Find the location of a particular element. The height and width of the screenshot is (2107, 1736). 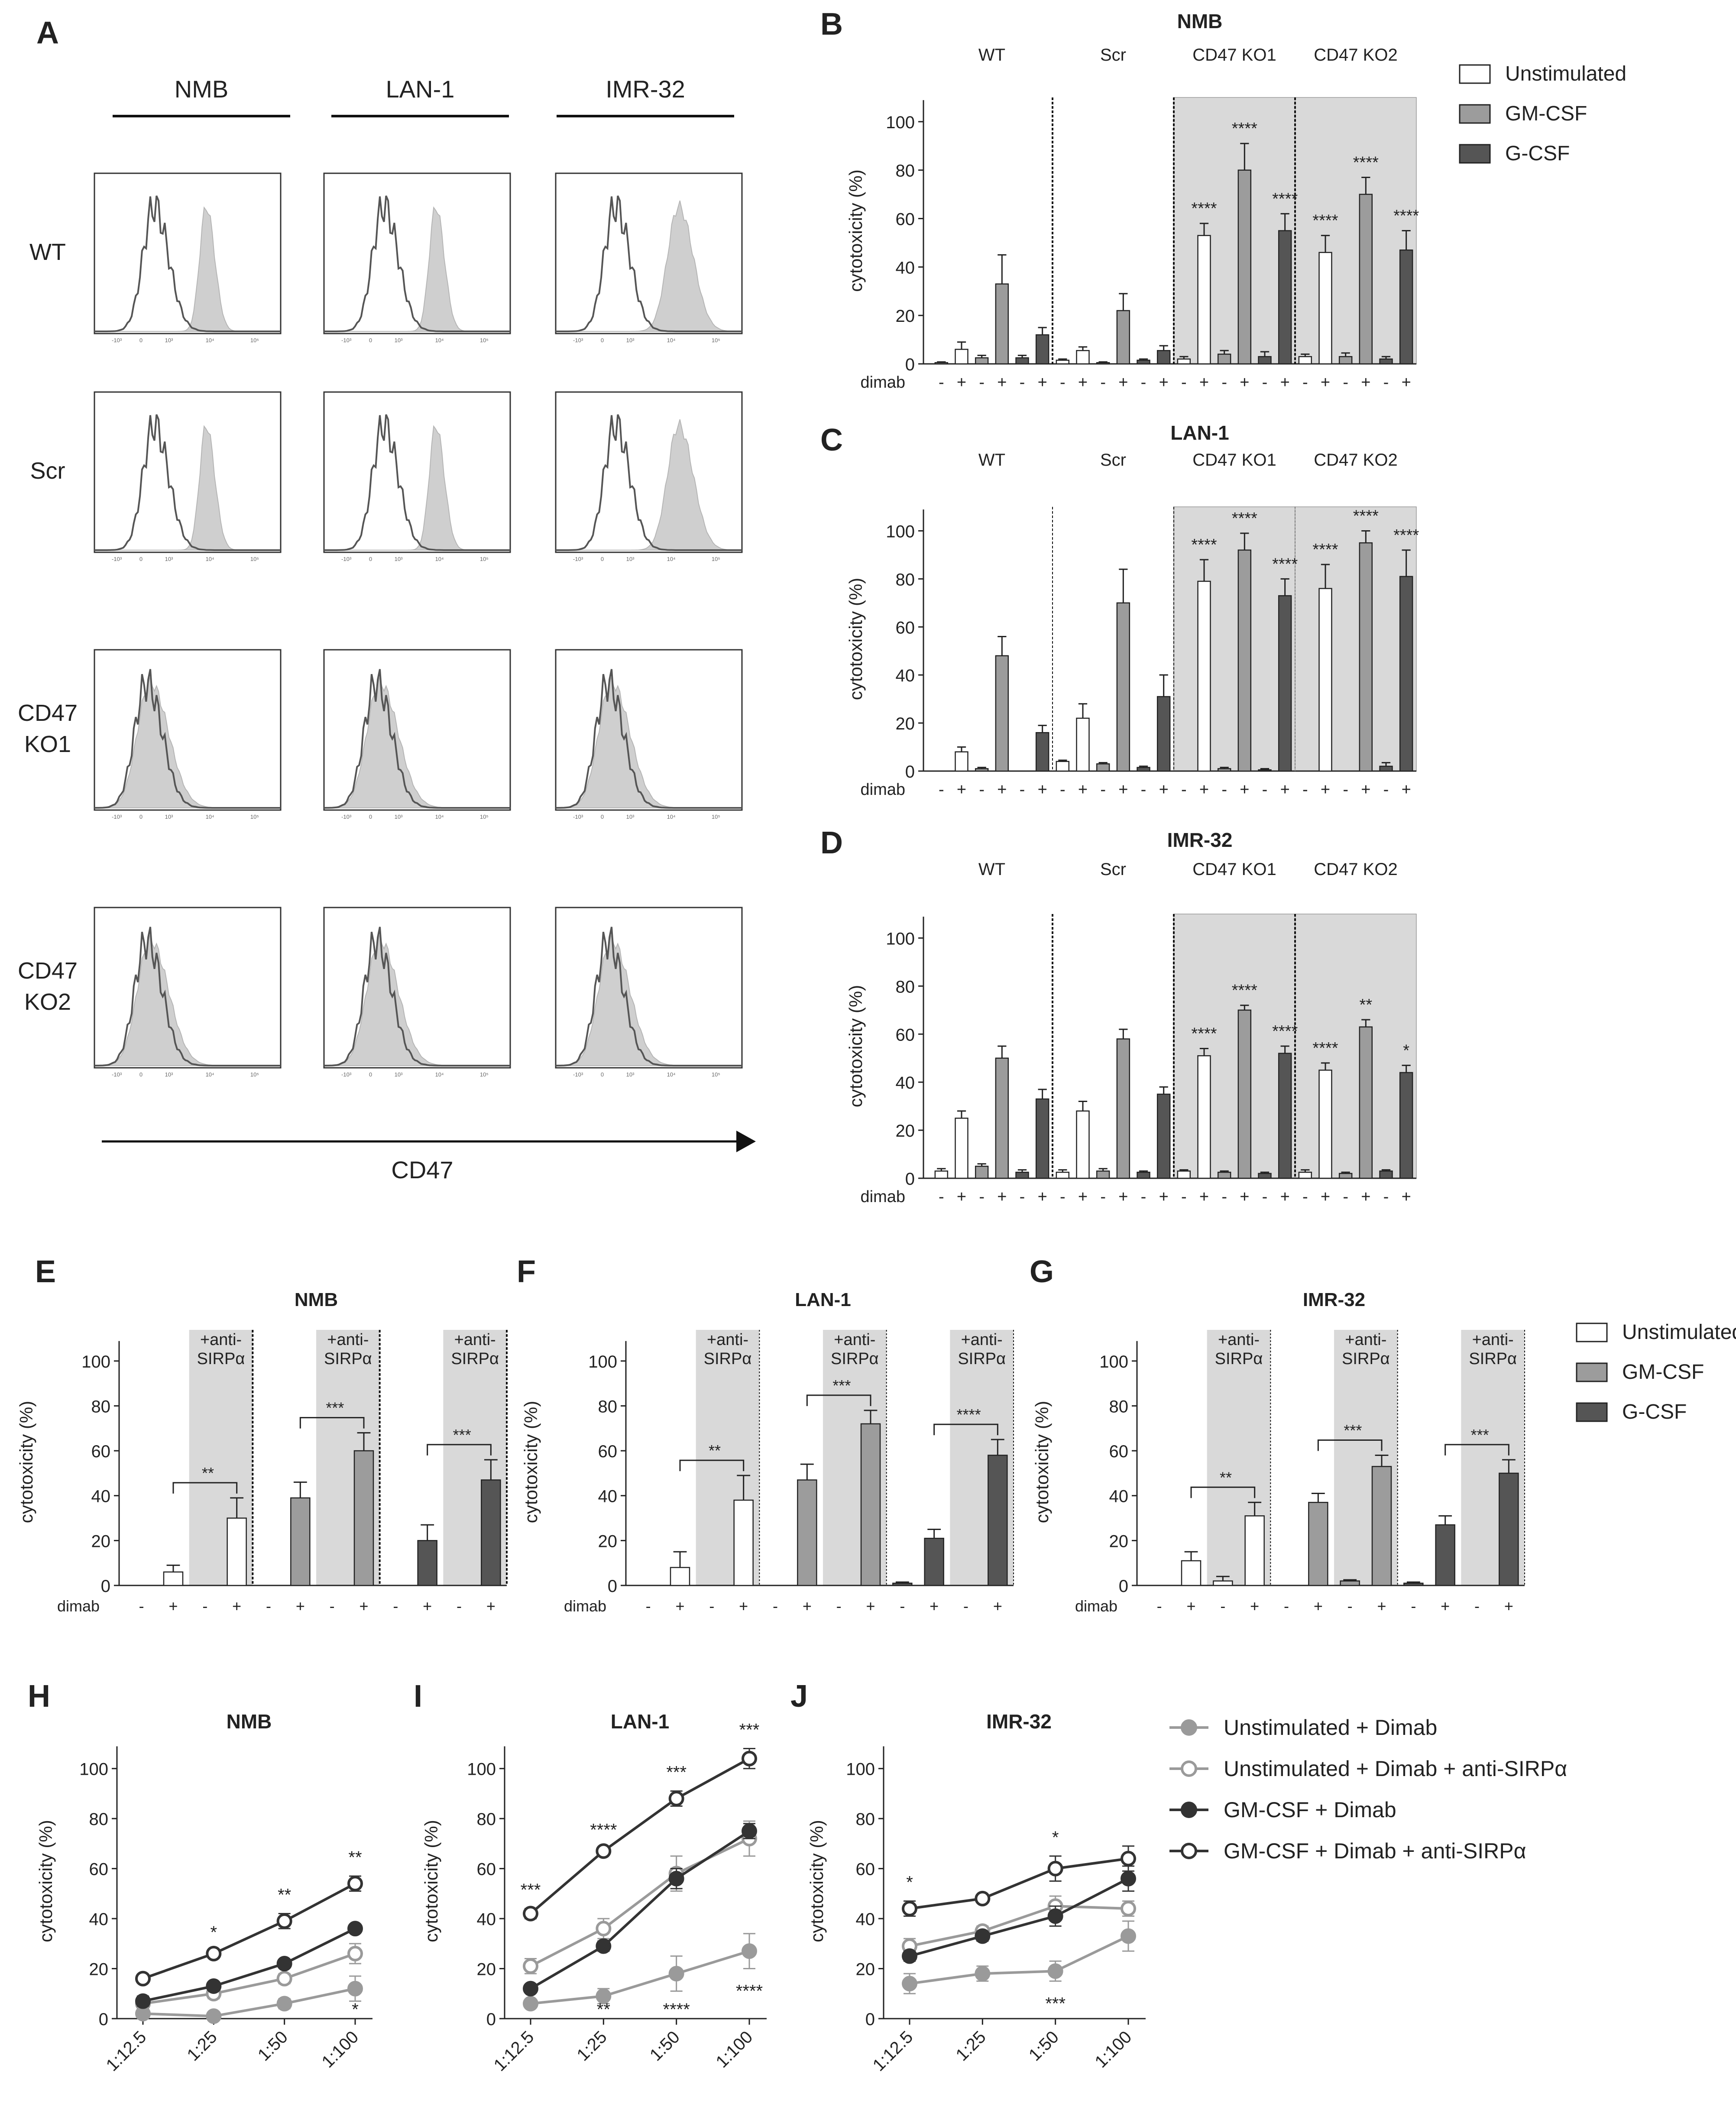

significance-stars: * is located at coordinates (355, 2009).